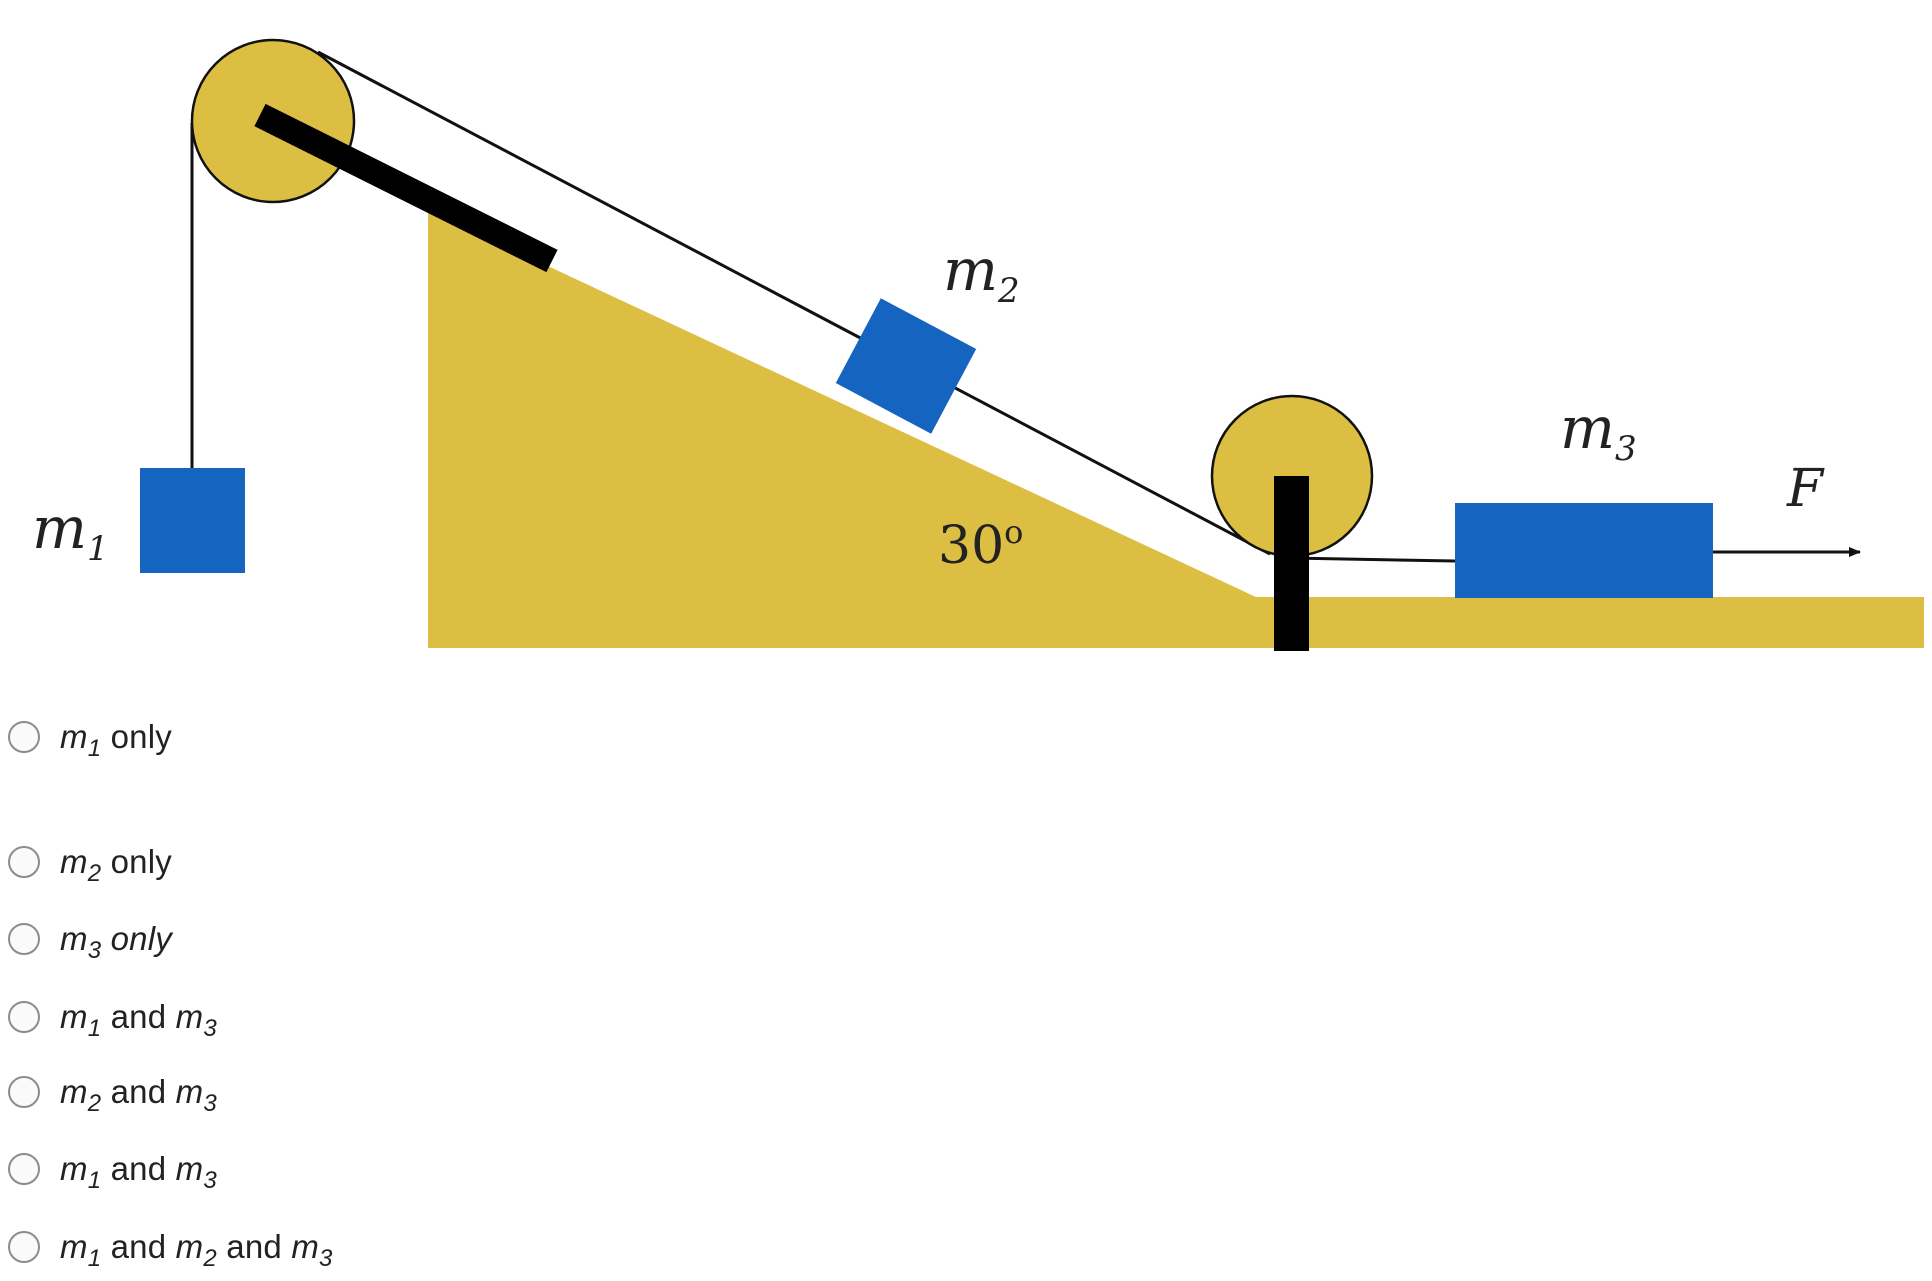 This screenshot has height=1281, width=1932. What do you see at coordinates (138, 1095) in the screenshot?
I see `choice-label: m2 and m3` at bounding box center [138, 1095].